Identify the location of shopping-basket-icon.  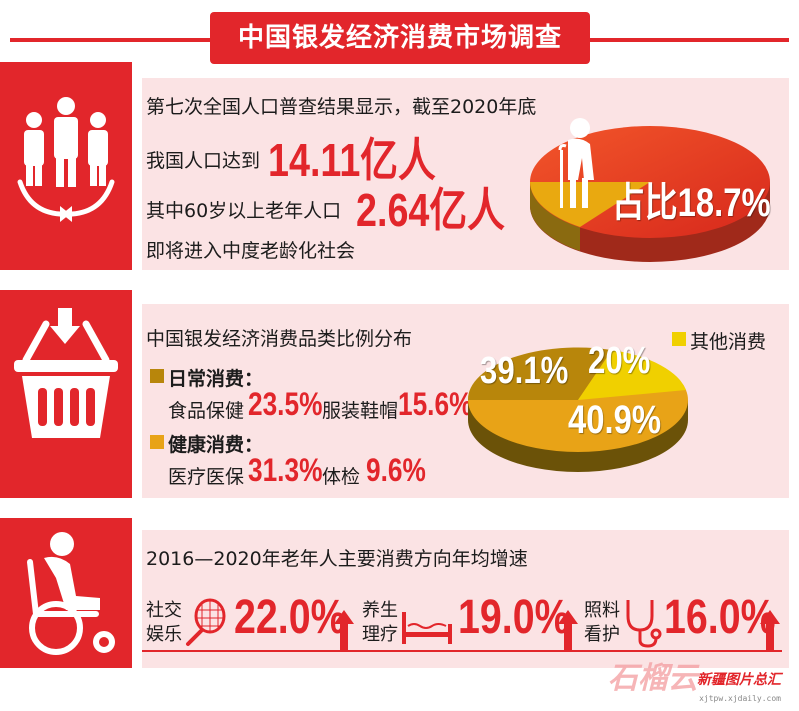
(66, 373).